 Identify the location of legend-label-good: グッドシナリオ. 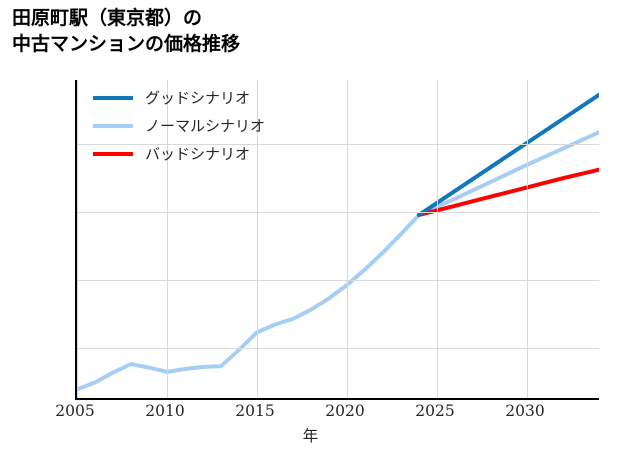
(198, 98).